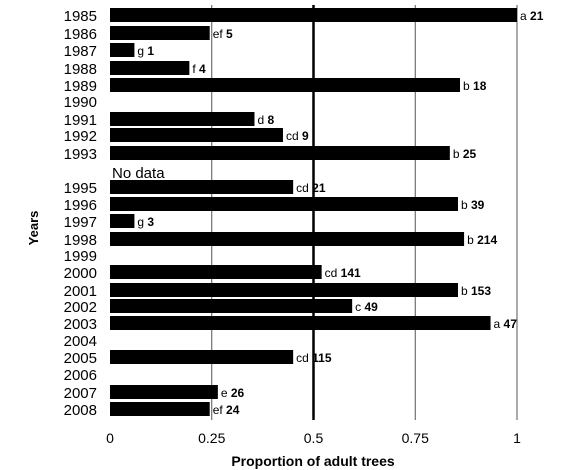 The image size is (566, 470). I want to click on y-tick-label: 1999, so click(80, 256).